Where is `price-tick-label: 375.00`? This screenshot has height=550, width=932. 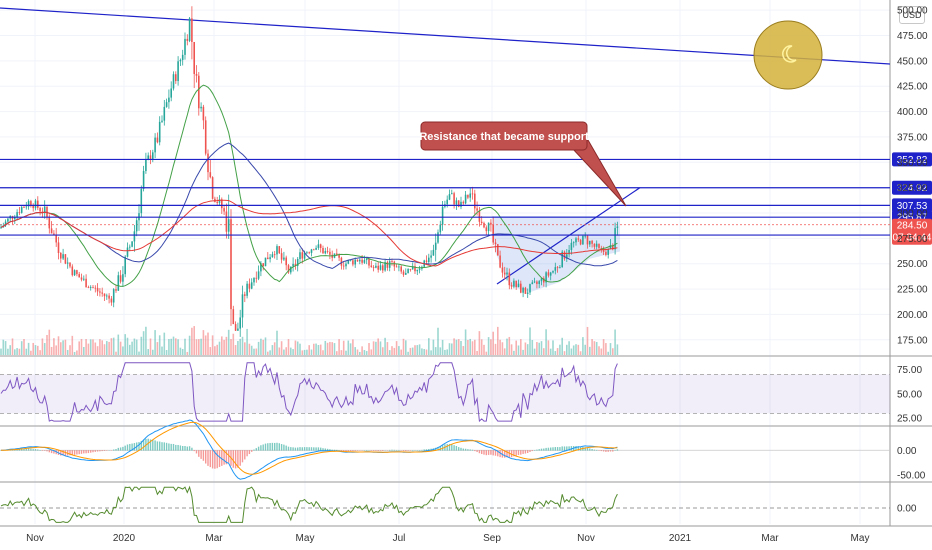
price-tick-label: 375.00 is located at coordinates (912, 137).